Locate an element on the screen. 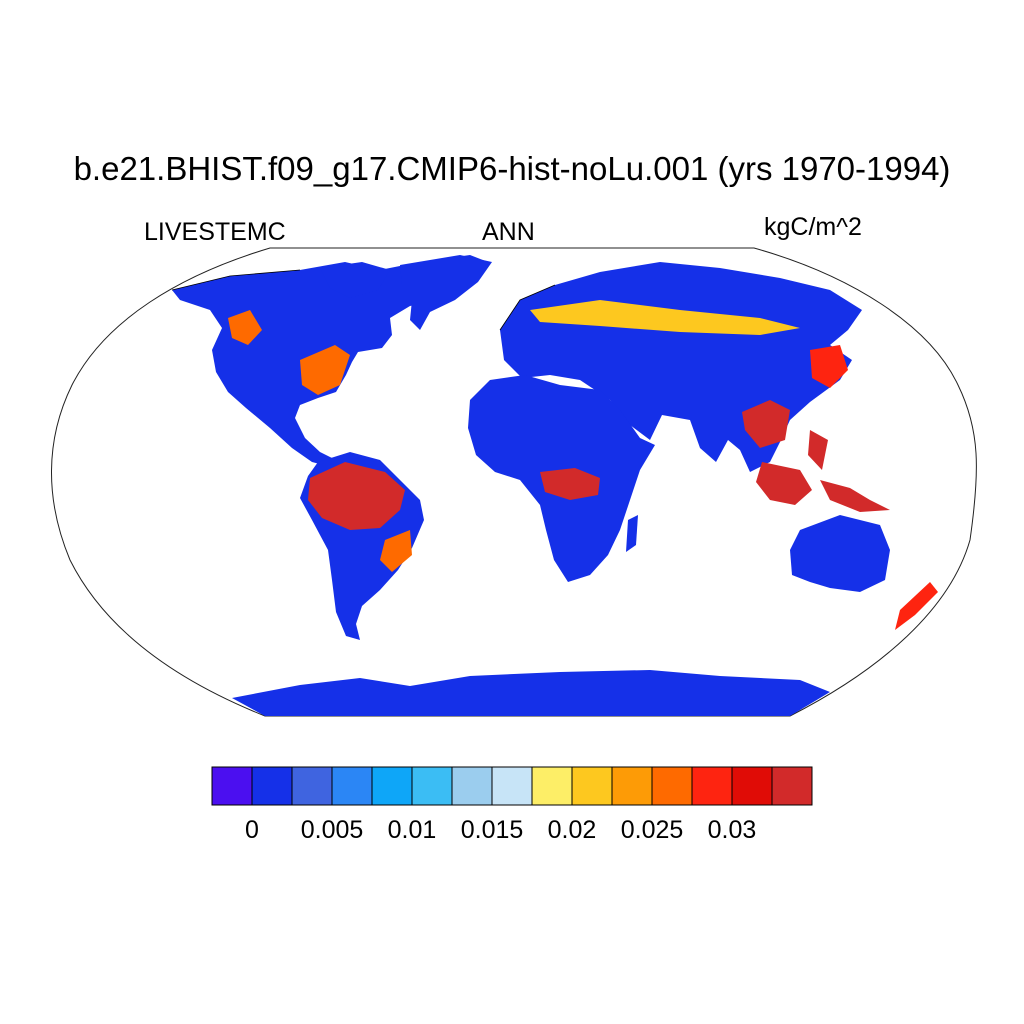  units-label: kgC/m^2 is located at coordinates (813, 227).